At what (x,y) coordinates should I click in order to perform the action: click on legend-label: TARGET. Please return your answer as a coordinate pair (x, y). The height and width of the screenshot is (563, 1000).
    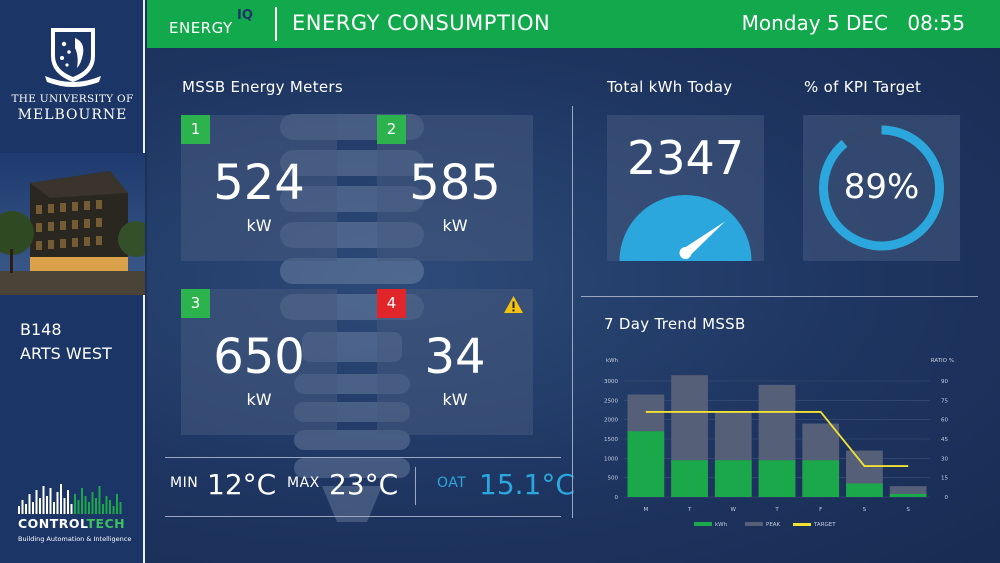
    Looking at the image, I should click on (824, 525).